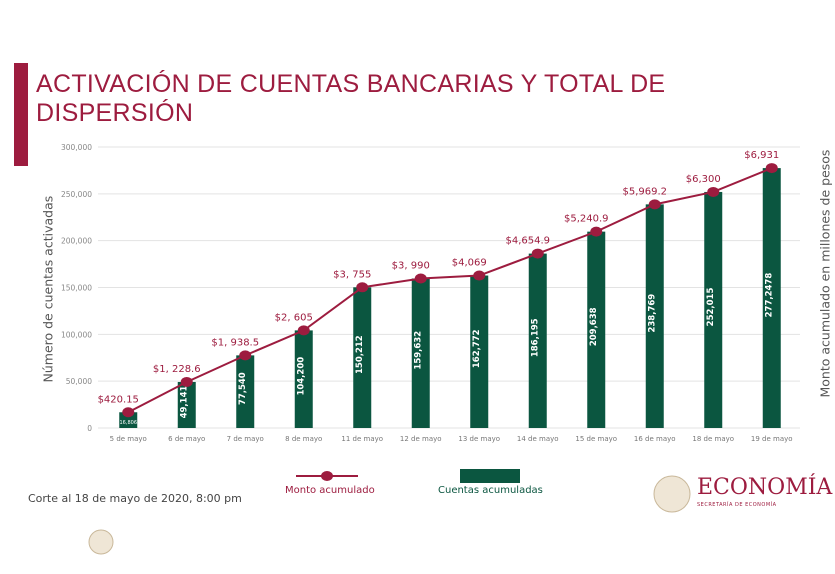  What do you see at coordinates (118, 399) in the screenshot?
I see `line-value-label: $420.15` at bounding box center [118, 399].